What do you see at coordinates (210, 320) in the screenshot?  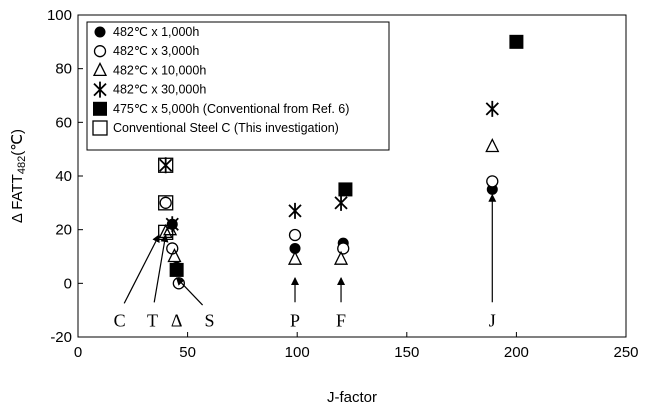 I see `steel-label: S` at bounding box center [210, 320].